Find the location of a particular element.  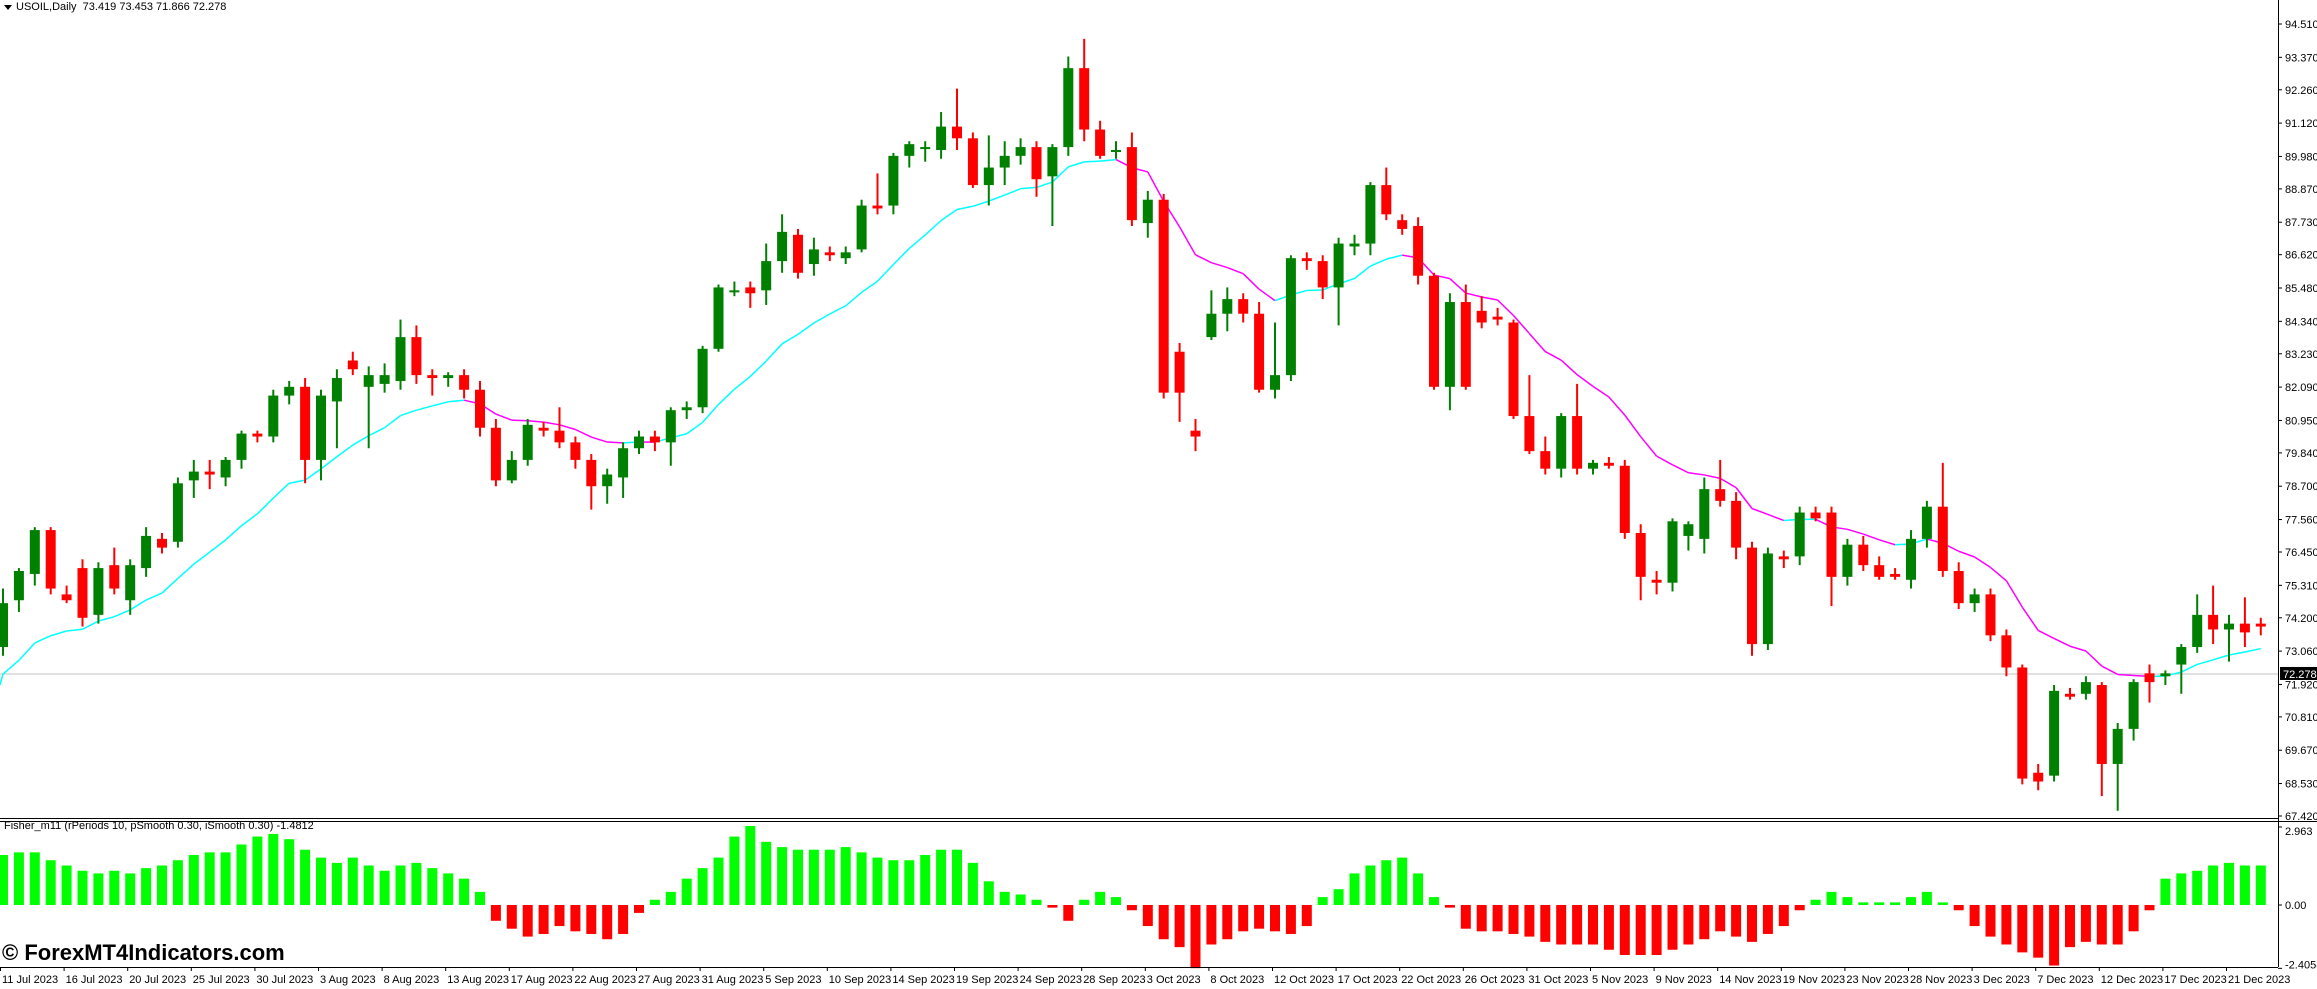

time-tick-label: 17 Aug 2023 is located at coordinates (542, 980).